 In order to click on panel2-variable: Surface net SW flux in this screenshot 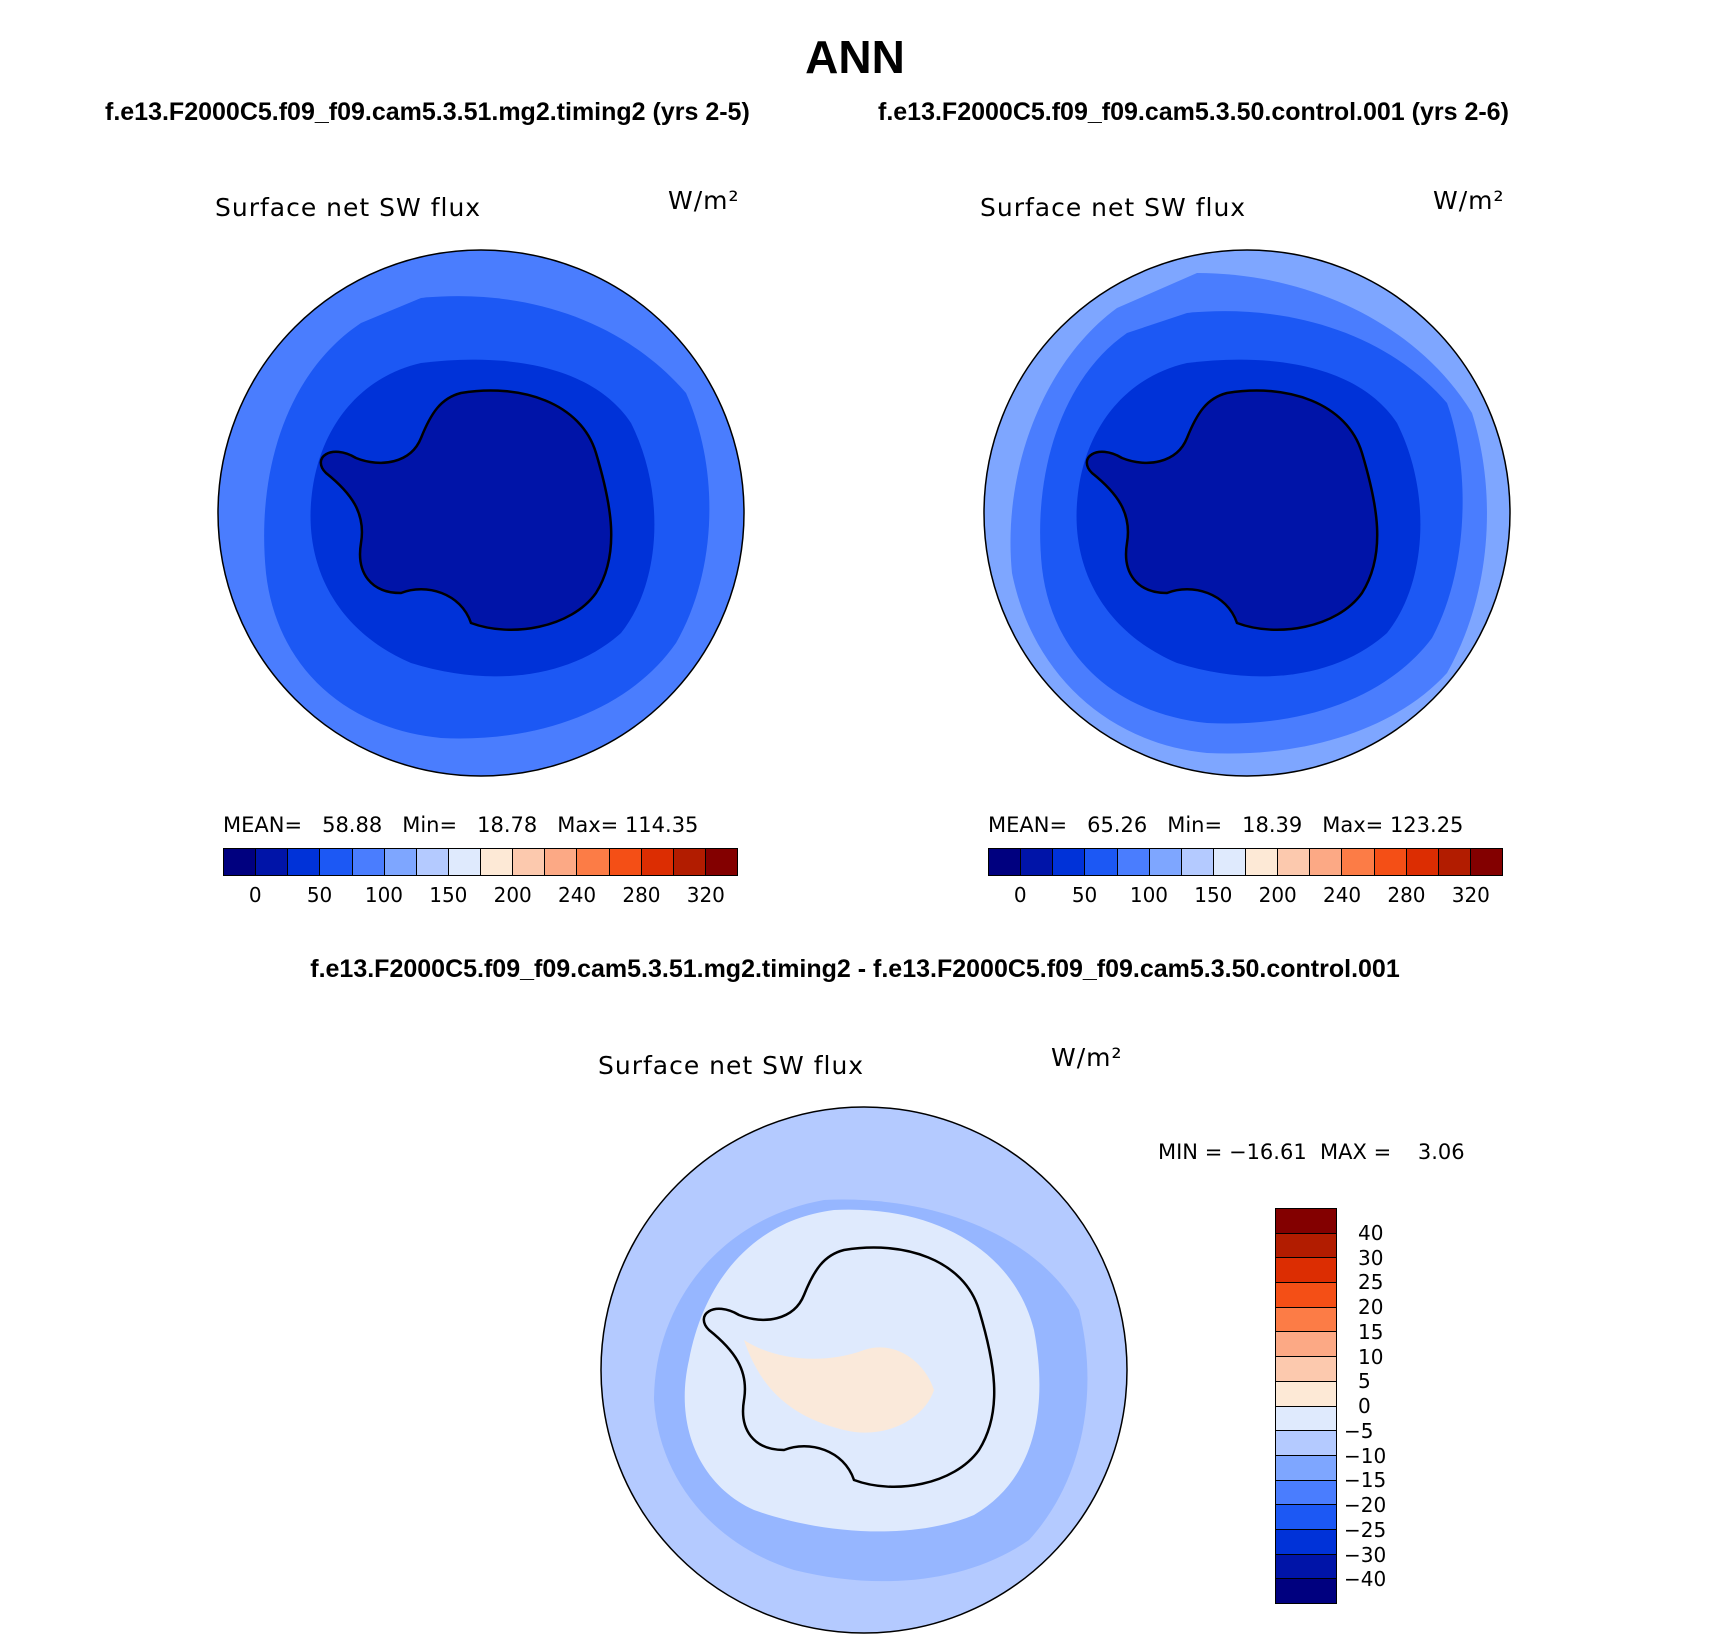, I will do `click(1113, 207)`.